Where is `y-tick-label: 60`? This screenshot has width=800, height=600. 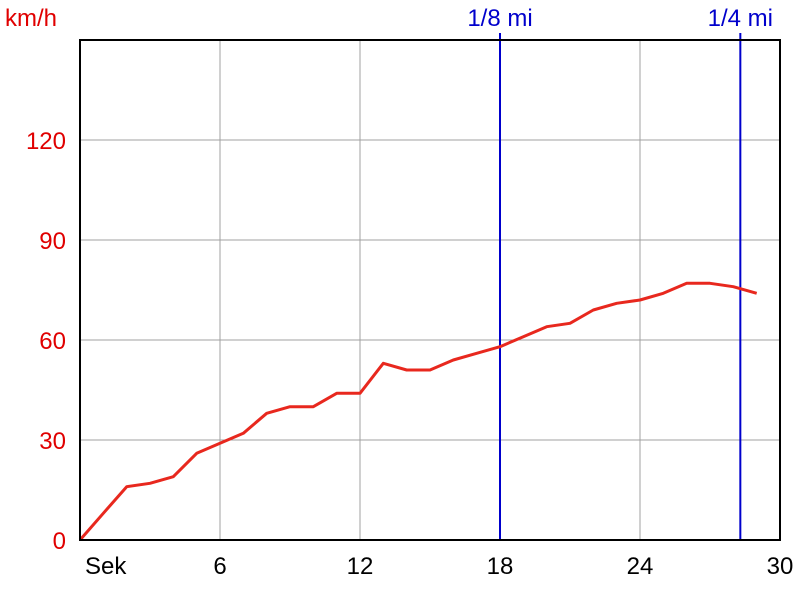 y-tick-label: 60 is located at coordinates (52, 341).